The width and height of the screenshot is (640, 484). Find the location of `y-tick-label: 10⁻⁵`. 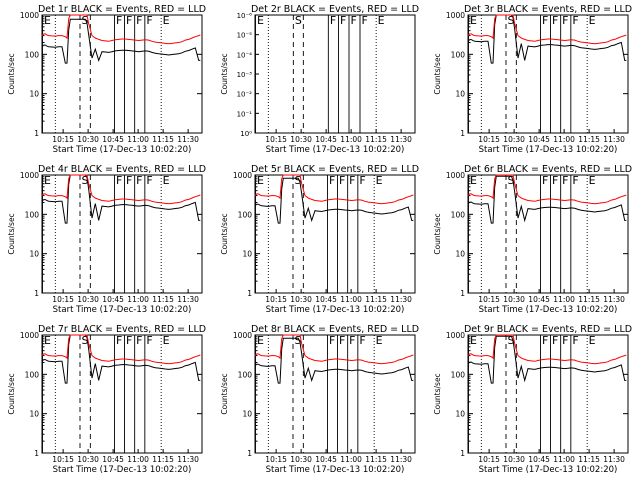

y-tick-label: 10⁻⁵ is located at coordinates (245, 36).